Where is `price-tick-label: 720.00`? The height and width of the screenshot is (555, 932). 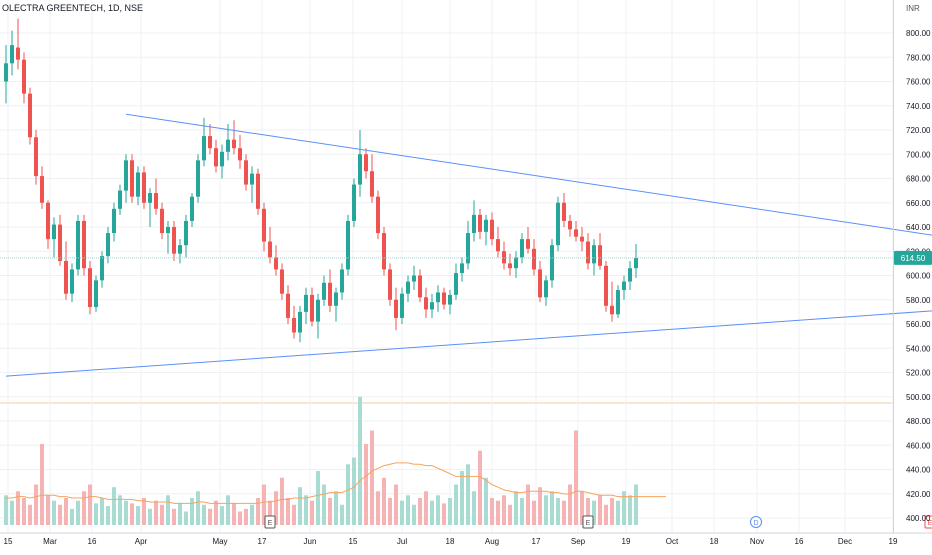
price-tick-label: 720.00 is located at coordinates (918, 130).